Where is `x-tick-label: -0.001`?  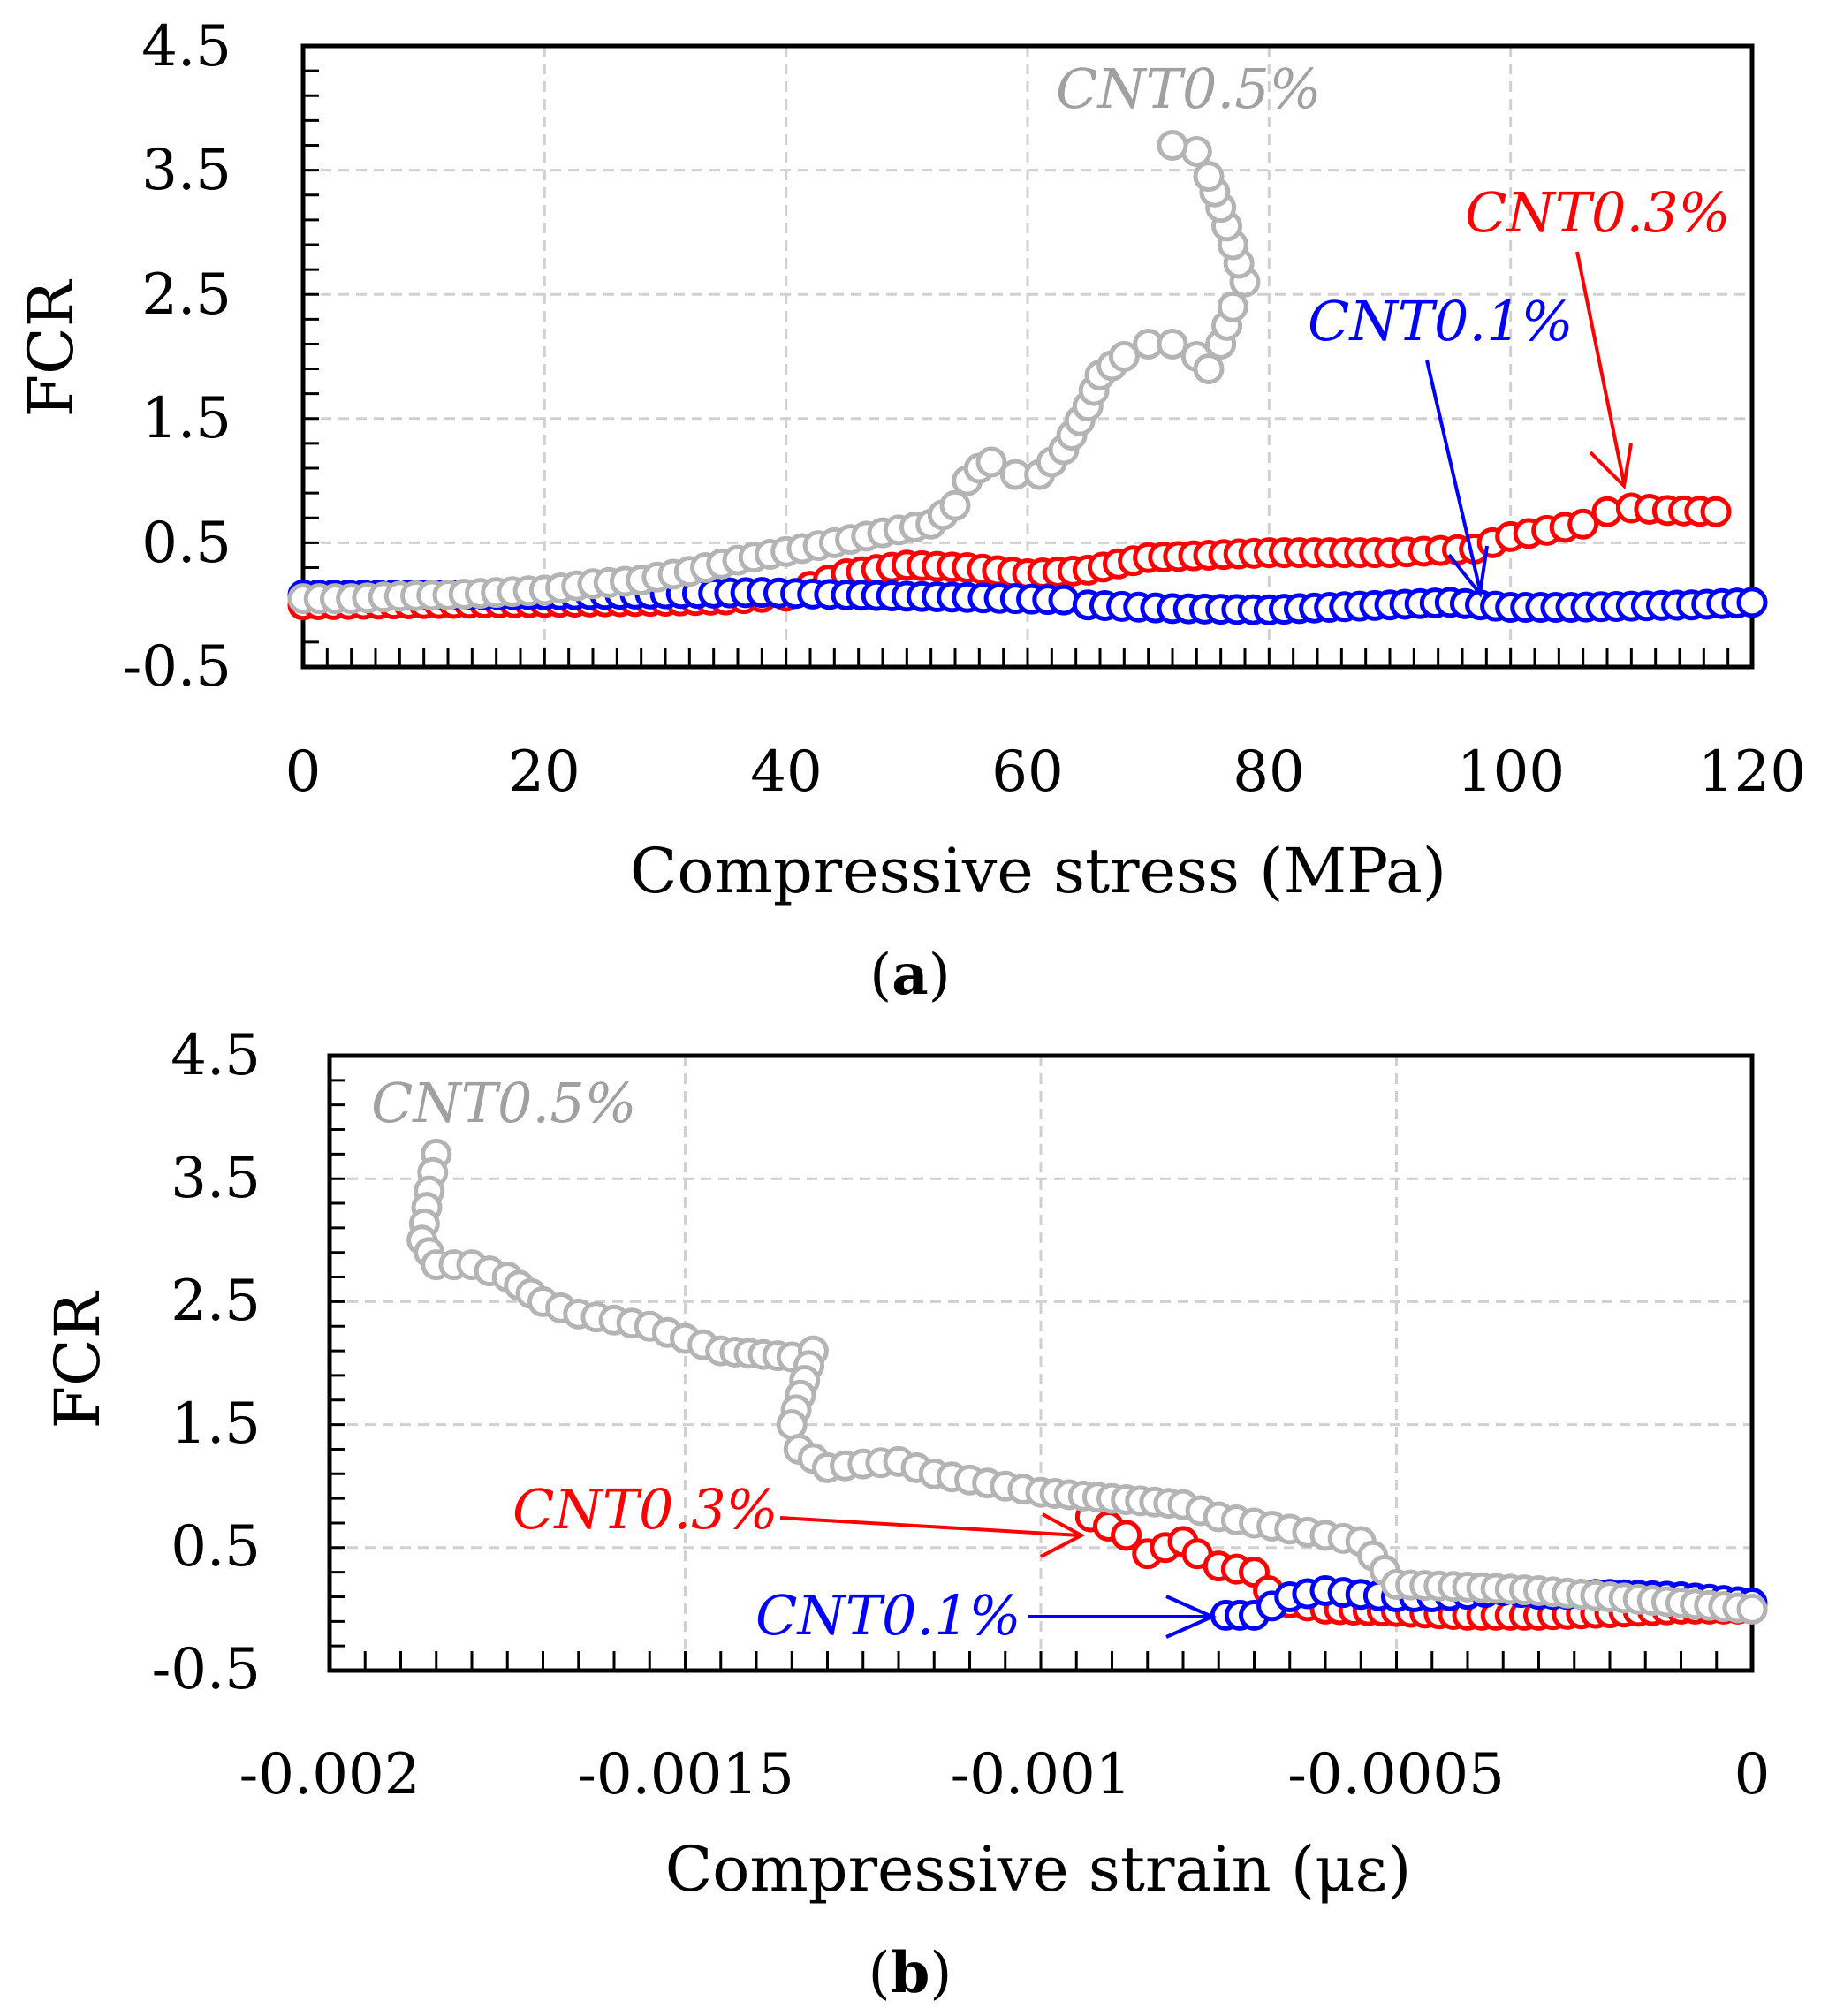 x-tick-label: -0.001 is located at coordinates (1041, 1775).